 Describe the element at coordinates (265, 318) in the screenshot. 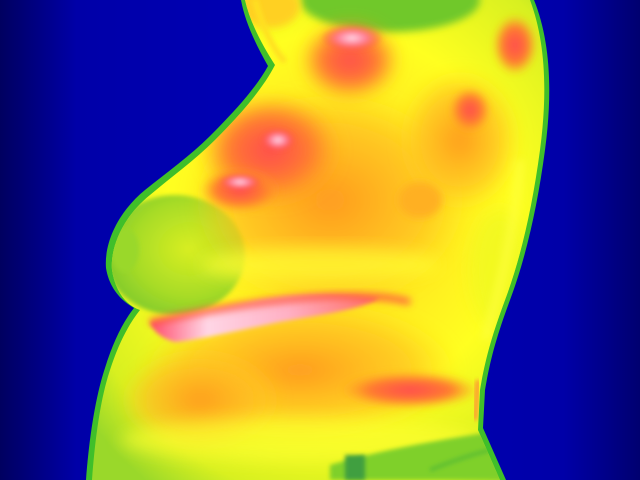

I see `skin-fold` at that location.